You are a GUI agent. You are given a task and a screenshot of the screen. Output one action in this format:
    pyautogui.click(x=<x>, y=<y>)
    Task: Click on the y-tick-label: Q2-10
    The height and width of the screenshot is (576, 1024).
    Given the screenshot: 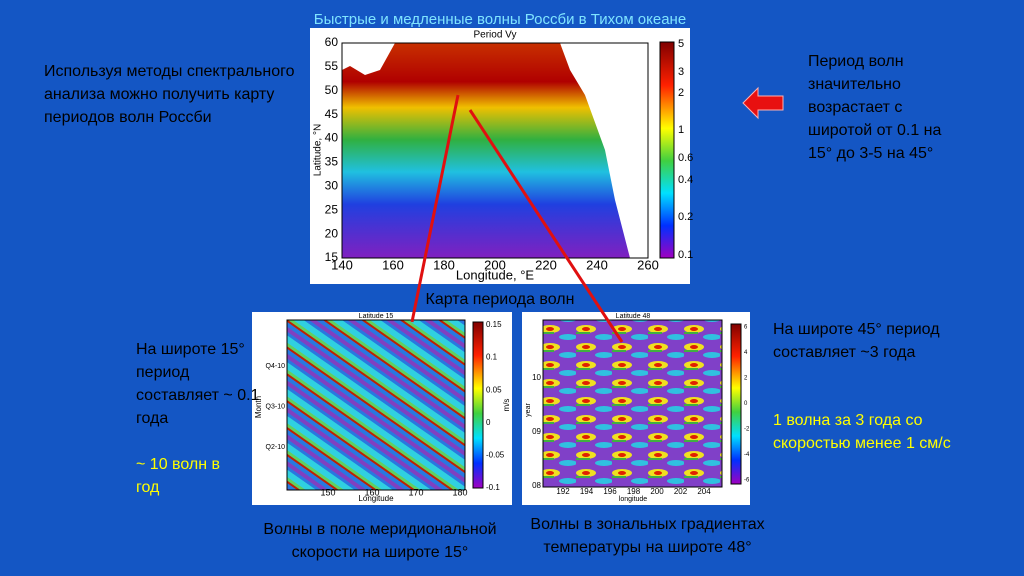 What is the action you would take?
    pyautogui.click(x=276, y=447)
    